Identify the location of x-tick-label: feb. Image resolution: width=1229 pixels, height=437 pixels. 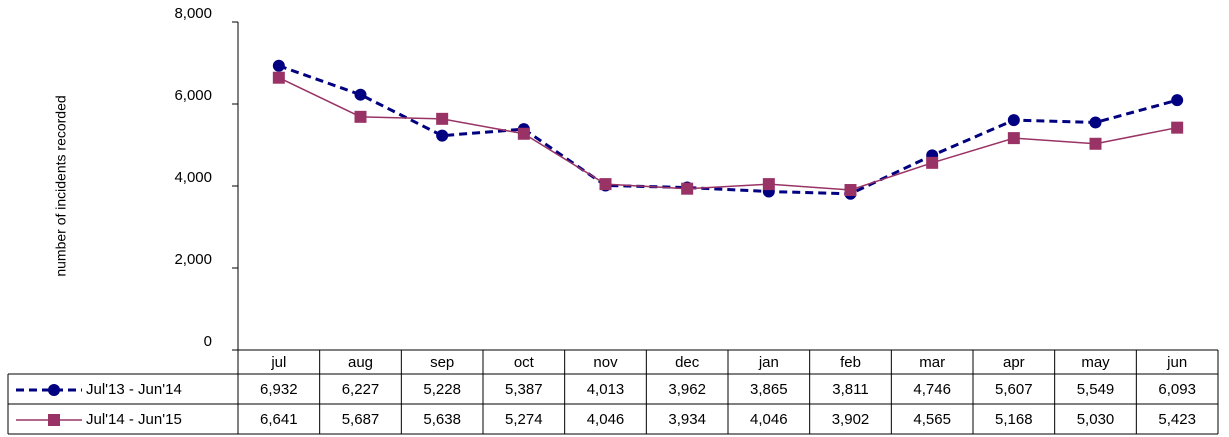
(850, 362).